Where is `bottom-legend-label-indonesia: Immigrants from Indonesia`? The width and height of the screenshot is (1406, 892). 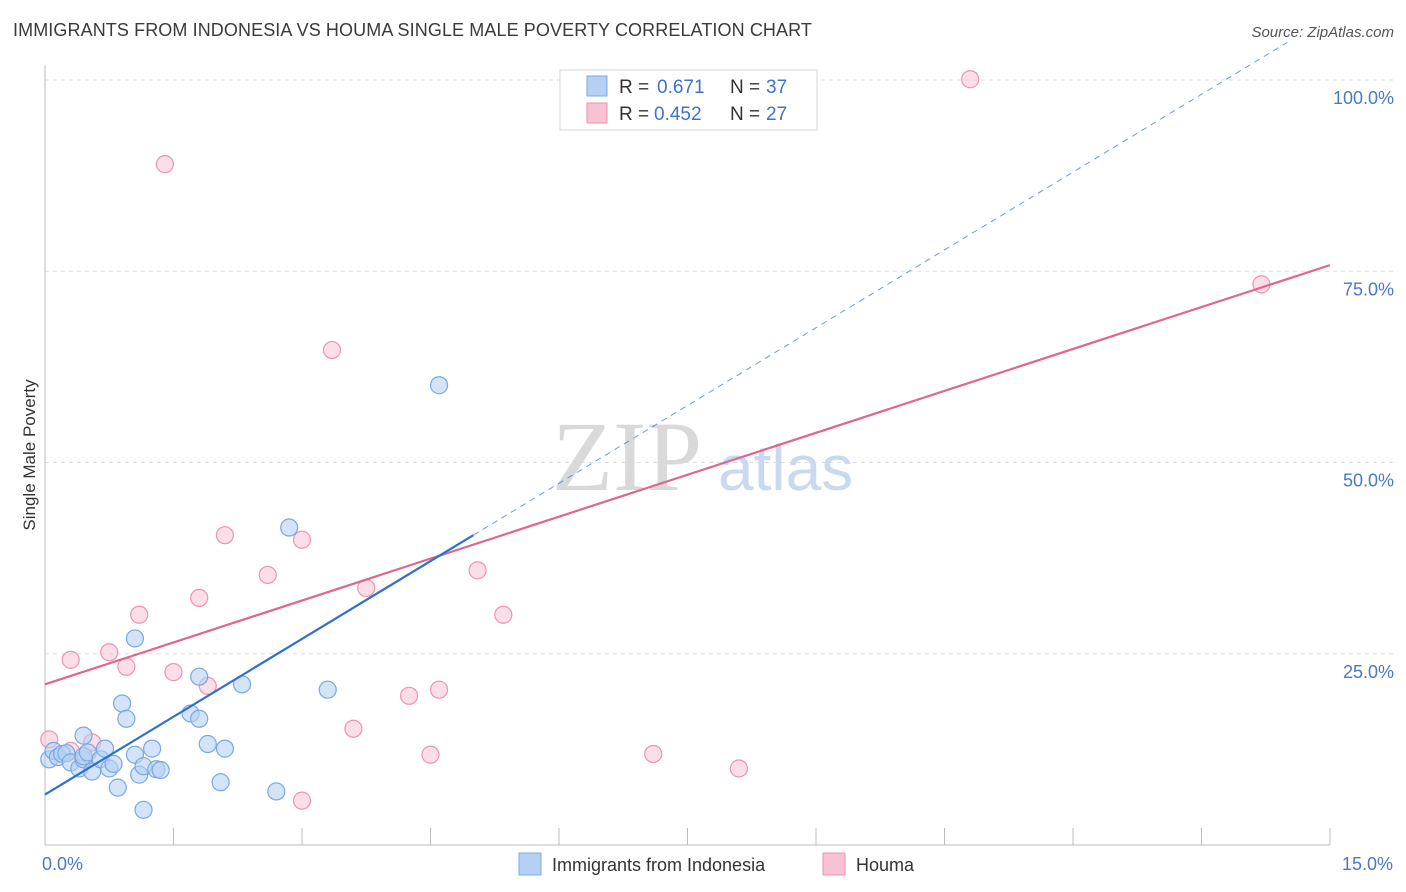
bottom-legend-label-indonesia: Immigrants from Indonesia is located at coordinates (659, 865).